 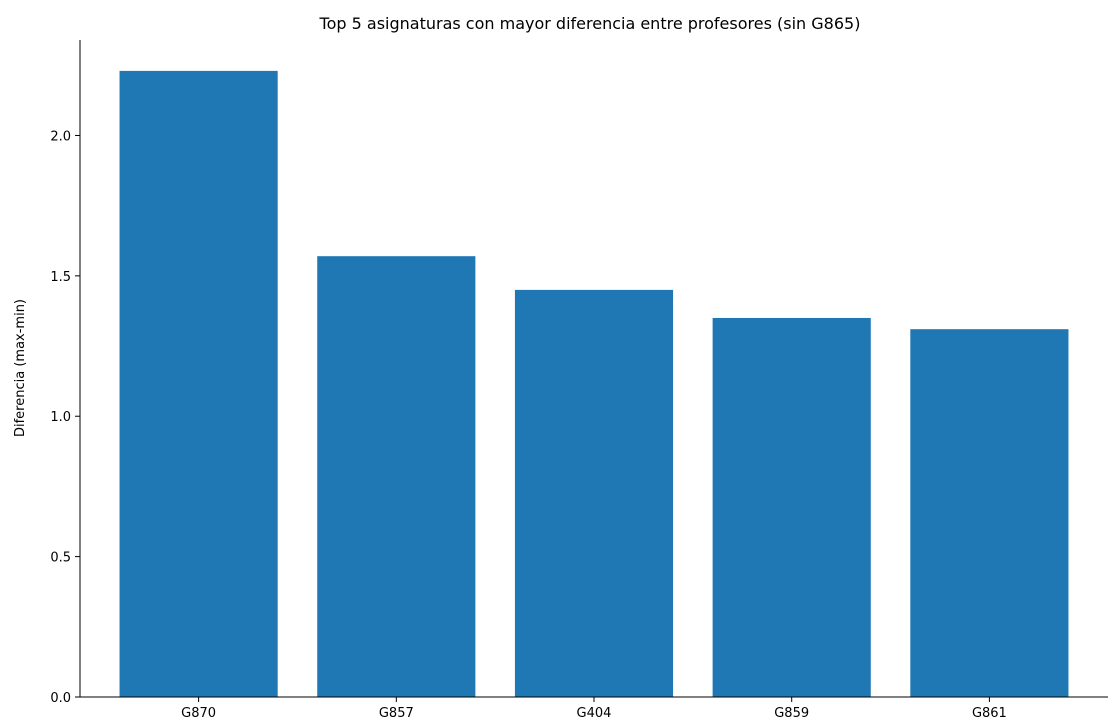 What do you see at coordinates (60, 698) in the screenshot?
I see `y-tick-label: 0.0` at bounding box center [60, 698].